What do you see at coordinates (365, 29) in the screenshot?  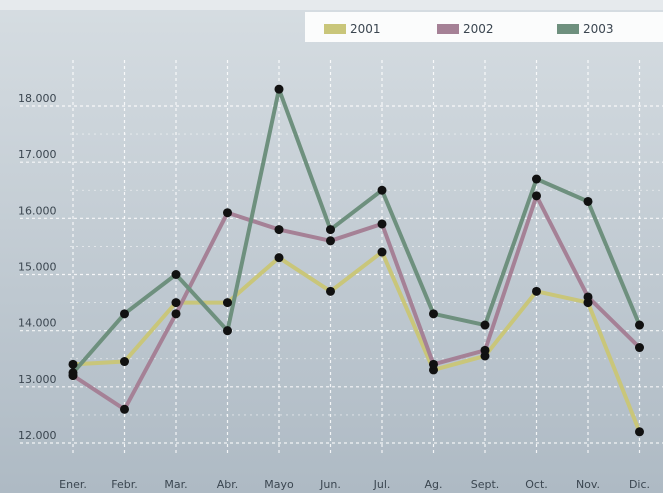 I see `legend-label-2001: 2001` at bounding box center [365, 29].